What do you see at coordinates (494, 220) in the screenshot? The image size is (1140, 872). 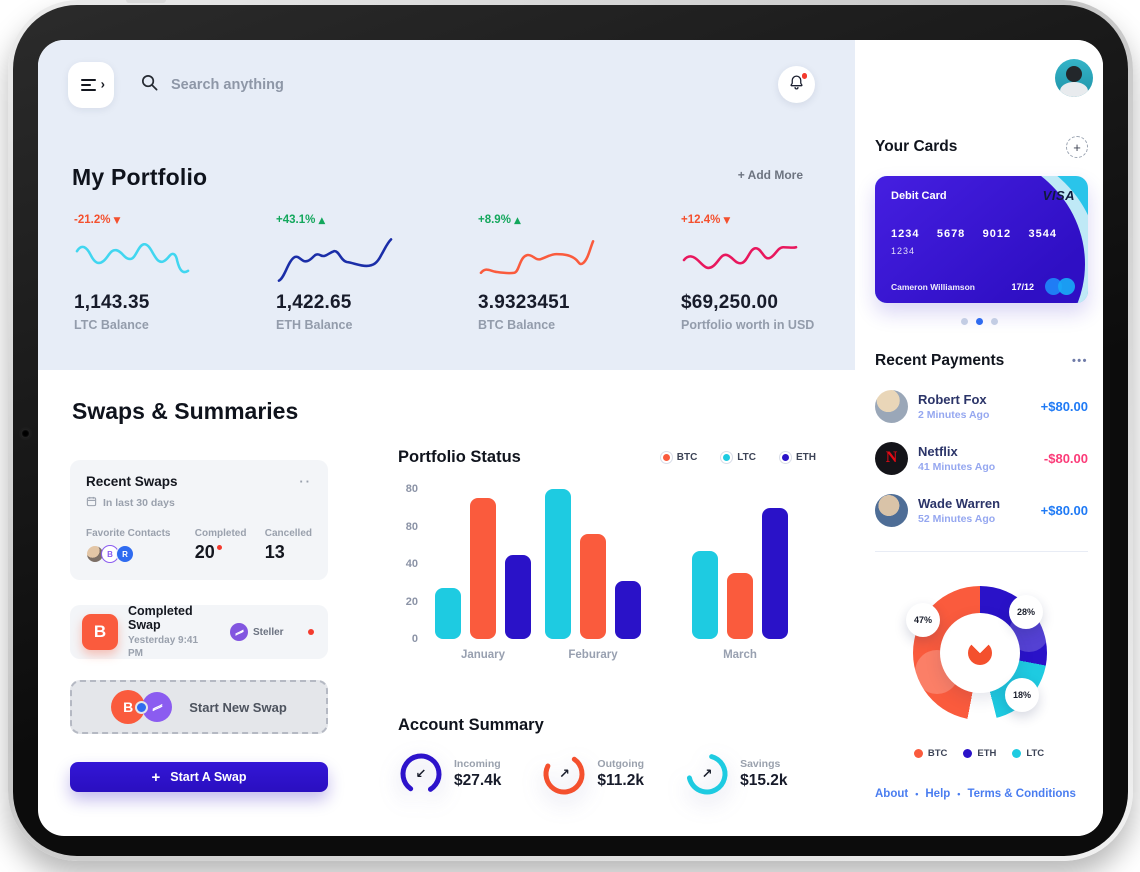 I see `stat-change: +8.9%` at bounding box center [494, 220].